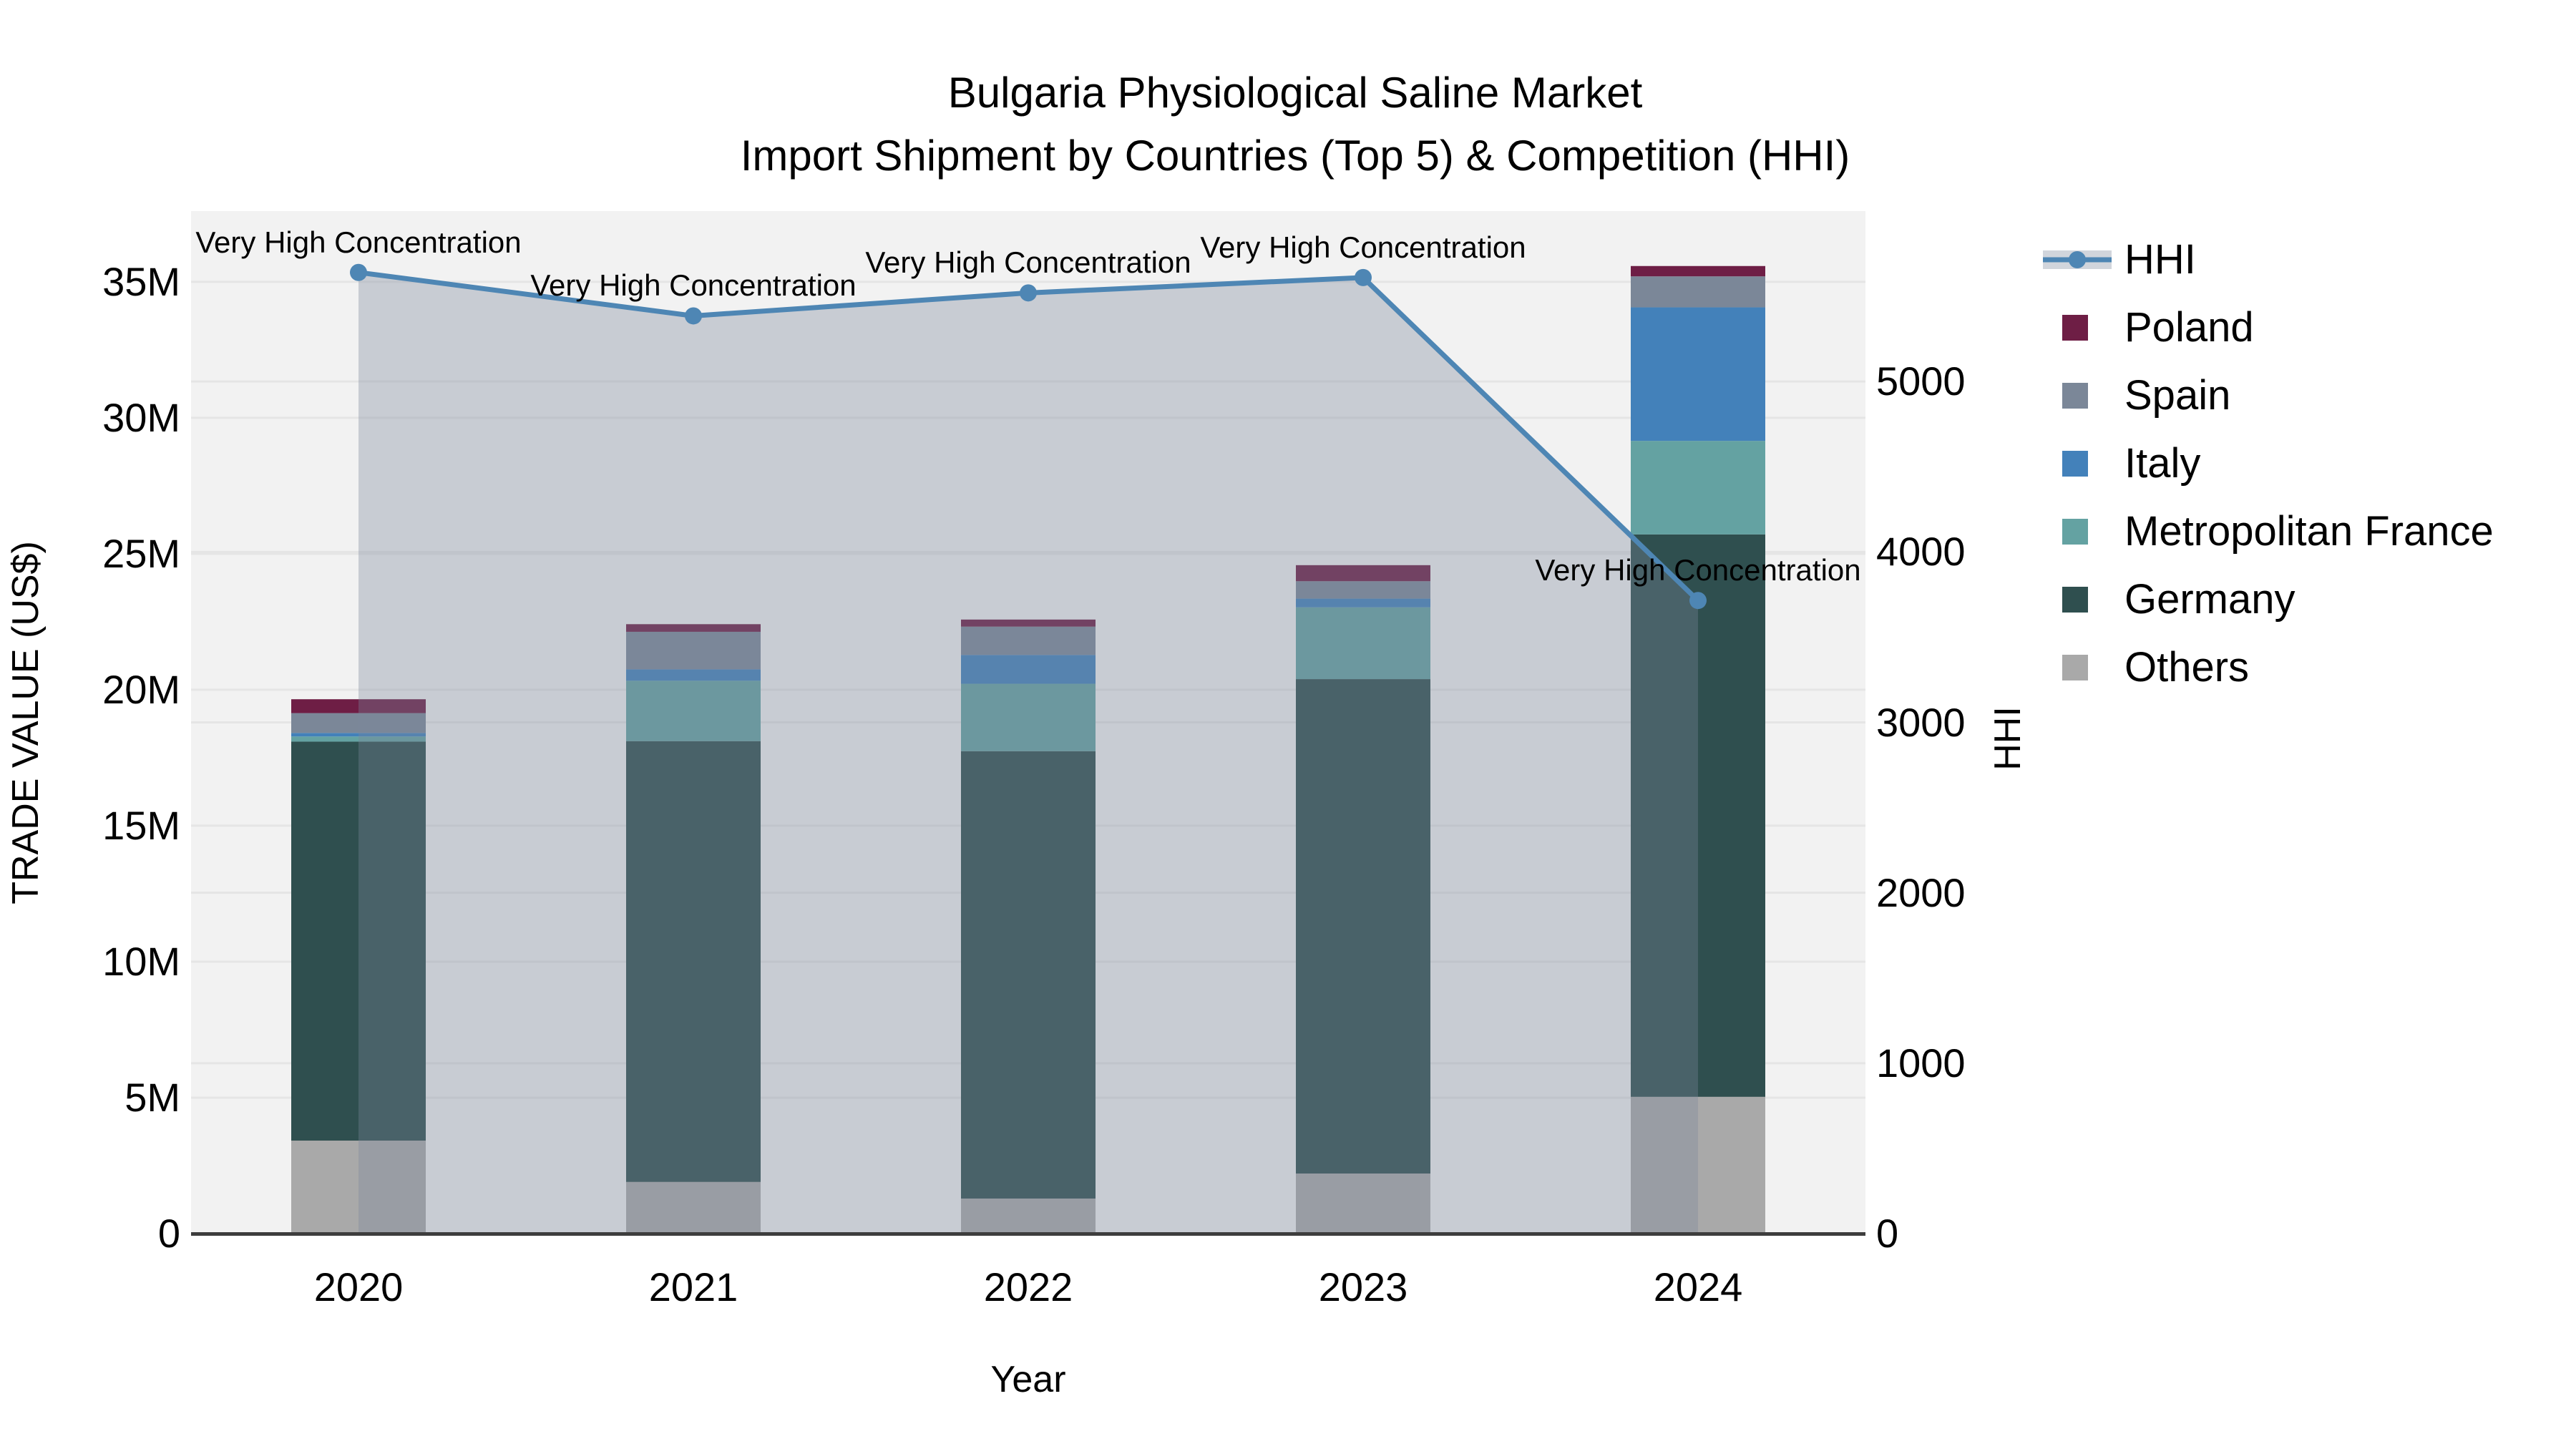 The height and width of the screenshot is (1449, 2576). I want to click on legend-item-italy: Italy, so click(2268, 463).